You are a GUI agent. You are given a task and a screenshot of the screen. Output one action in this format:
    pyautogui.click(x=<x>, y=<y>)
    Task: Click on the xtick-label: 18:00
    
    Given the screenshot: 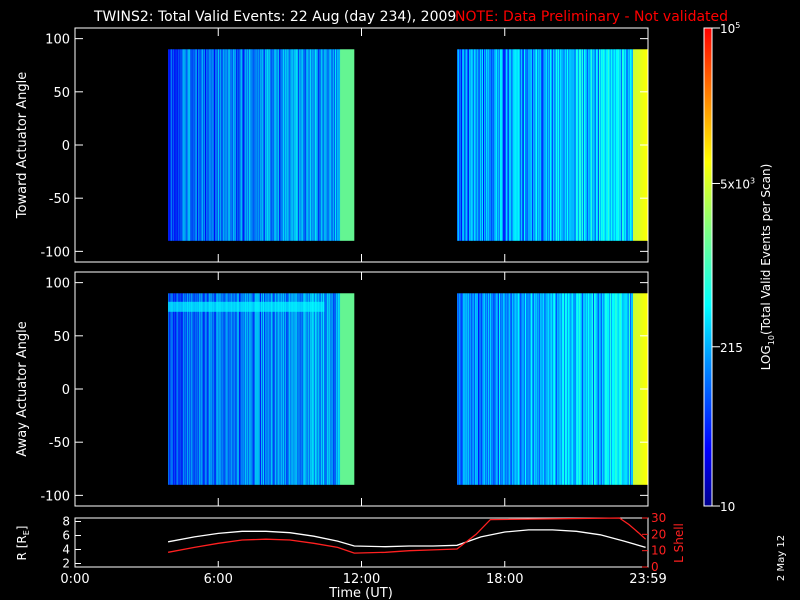 What is the action you would take?
    pyautogui.click(x=504, y=579)
    